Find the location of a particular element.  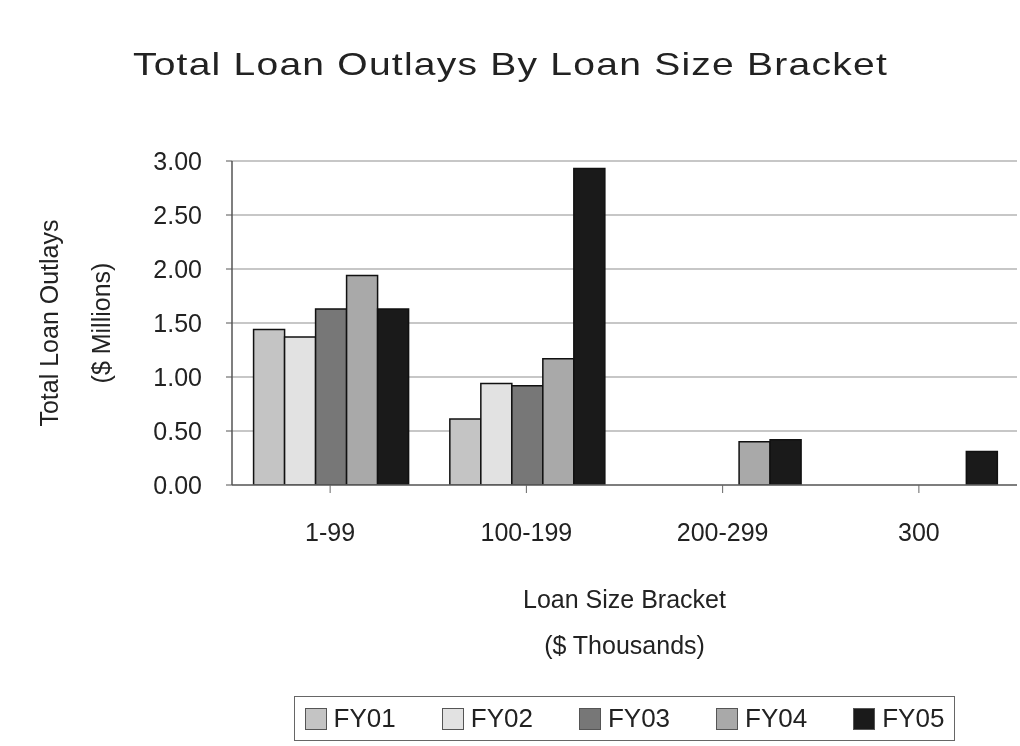

y-tick-label: 0.50 is located at coordinates (177, 430).